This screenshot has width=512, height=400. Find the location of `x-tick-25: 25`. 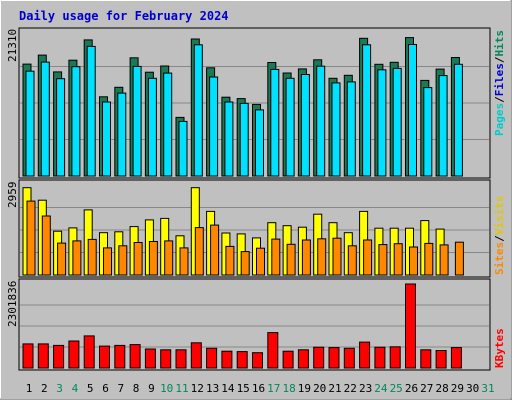

x-tick-25: 25 is located at coordinates (396, 388).